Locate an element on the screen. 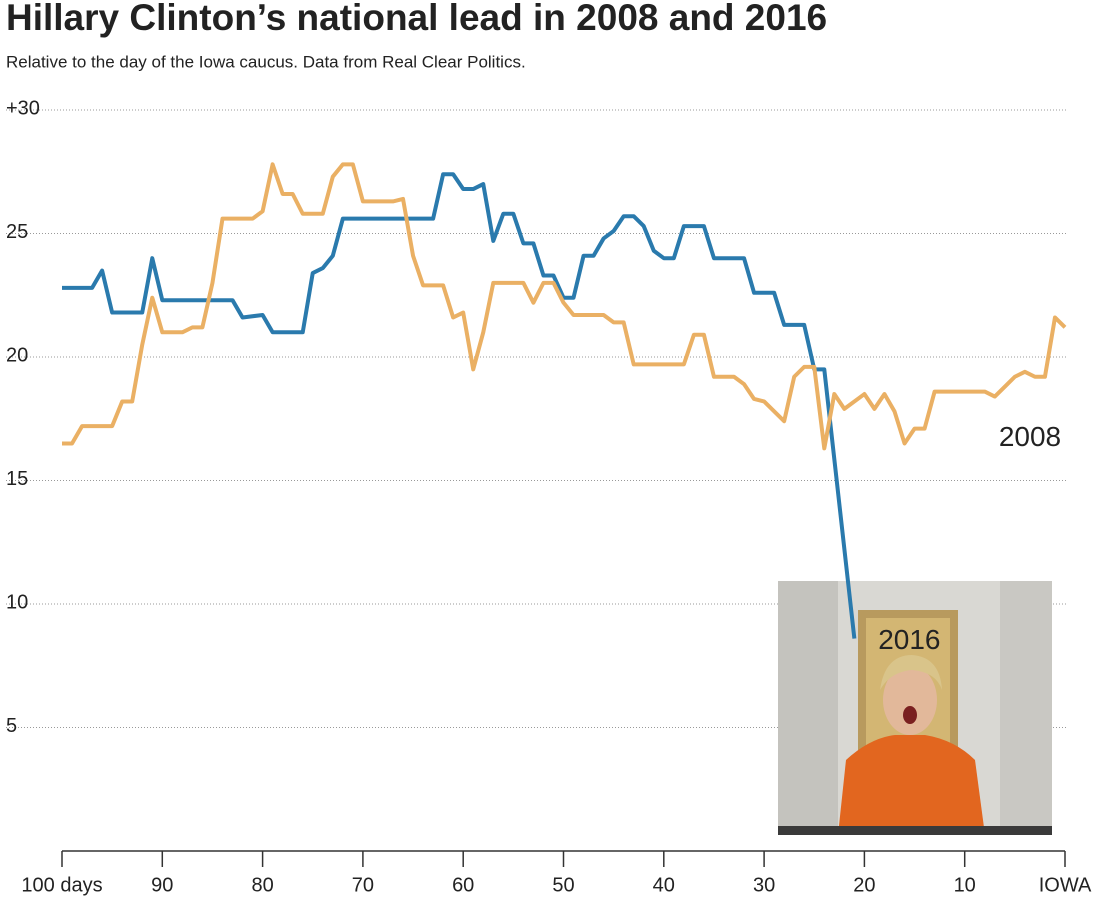 This screenshot has width=1111, height=910. x-tick-label: 10 is located at coordinates (965, 885).